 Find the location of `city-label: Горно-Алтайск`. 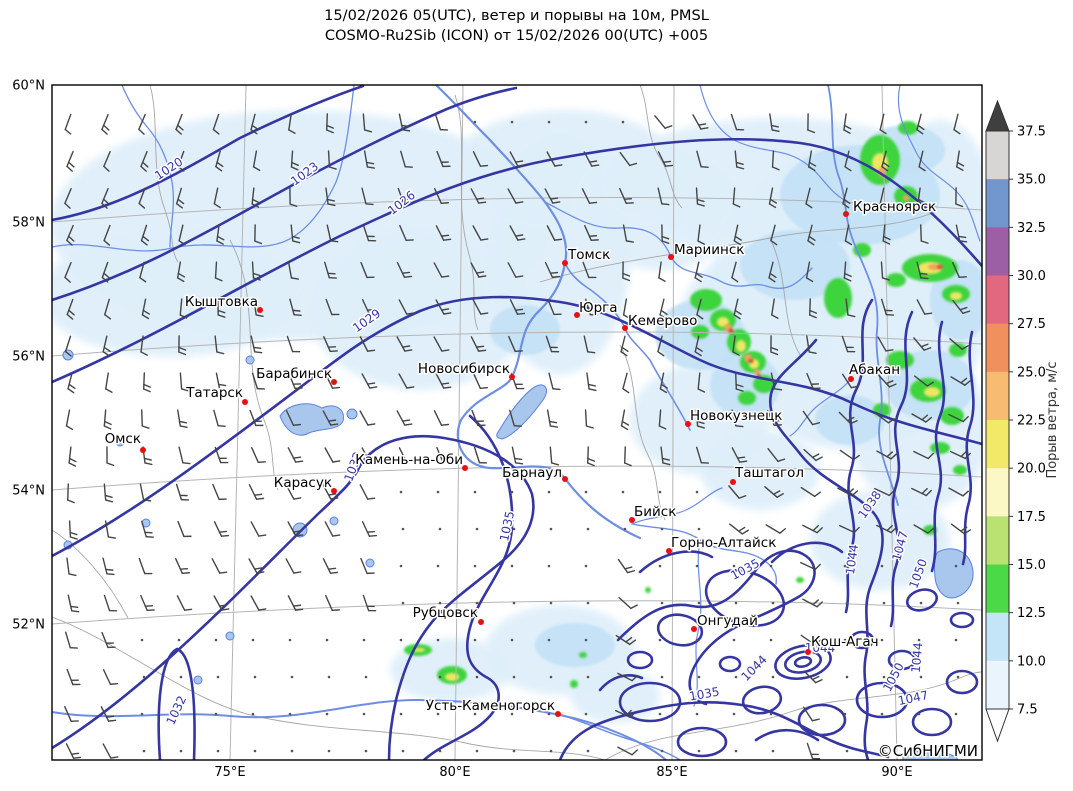

city-label: Горно-Алтайск is located at coordinates (723, 543).